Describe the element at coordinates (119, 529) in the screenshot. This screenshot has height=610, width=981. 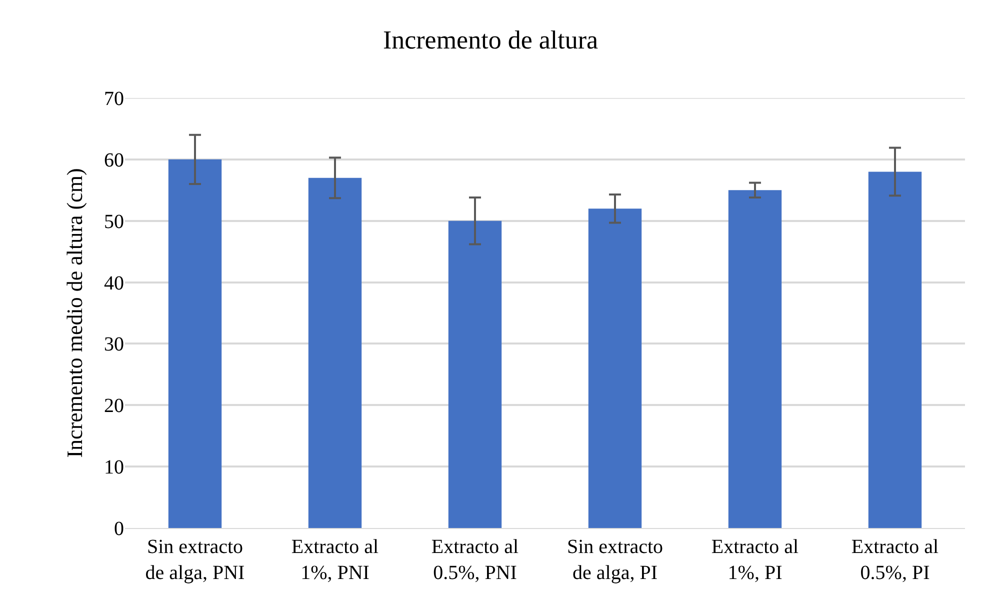
I see `y-tick-label: 0` at that location.